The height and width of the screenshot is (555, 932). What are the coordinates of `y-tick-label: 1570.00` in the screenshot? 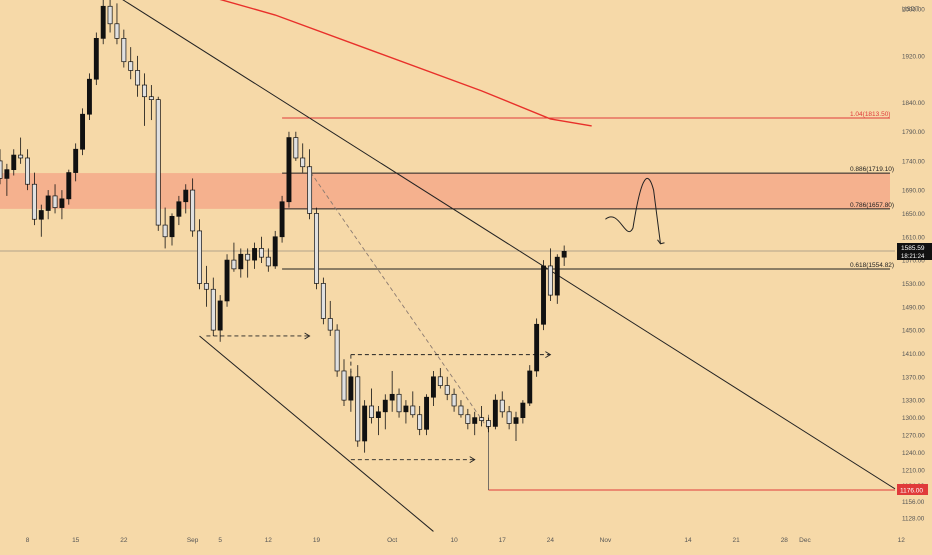 It's located at (913, 261).